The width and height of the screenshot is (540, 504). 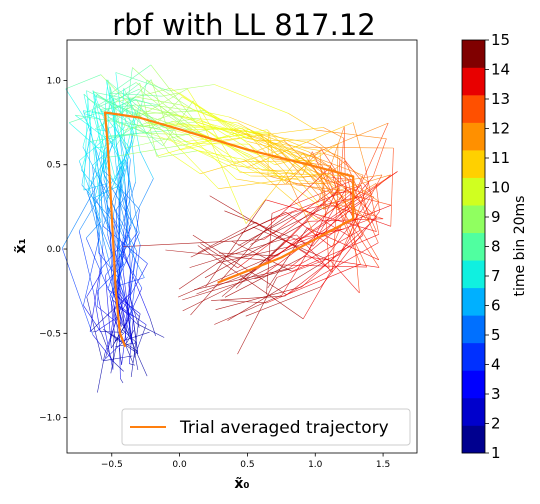 I want to click on y-axis-label: x̃₁, so click(x=21, y=245).